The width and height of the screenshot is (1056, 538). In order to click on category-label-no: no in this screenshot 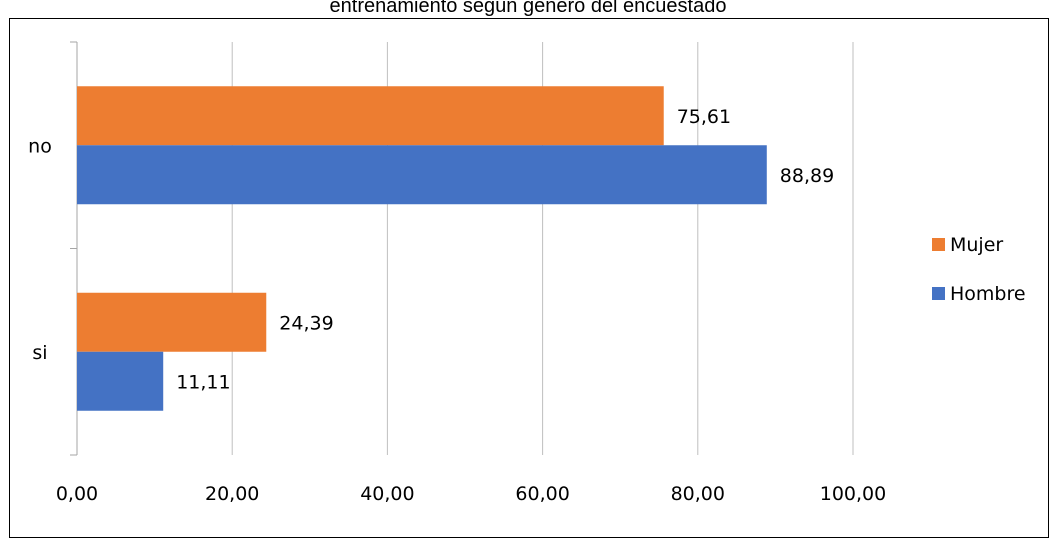, I will do `click(40, 146)`.